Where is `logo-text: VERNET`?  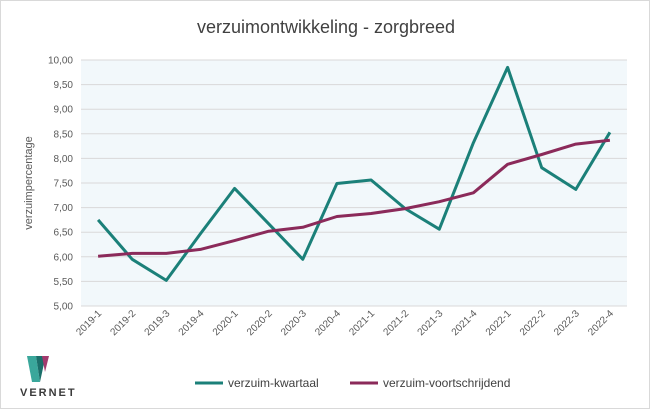 logo-text: VERNET is located at coordinates (48, 393).